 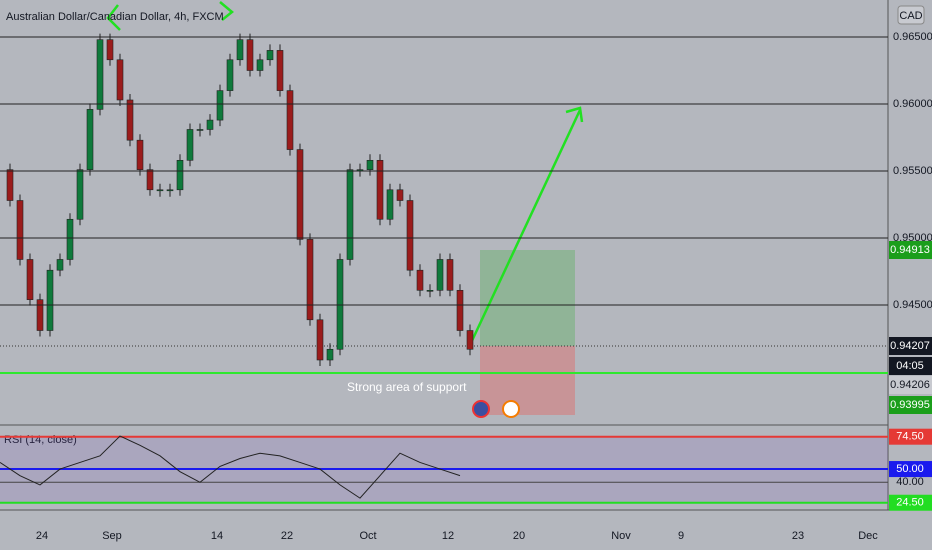 I want to click on price-axis-bg, so click(x=910, y=275).